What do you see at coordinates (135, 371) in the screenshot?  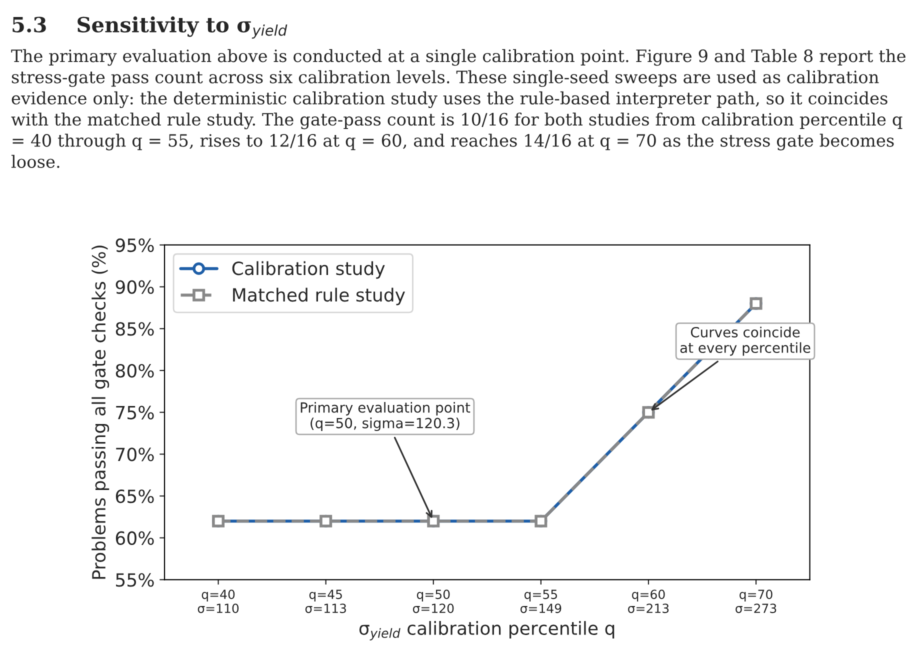 I see `y-tick-label: 80%` at bounding box center [135, 371].